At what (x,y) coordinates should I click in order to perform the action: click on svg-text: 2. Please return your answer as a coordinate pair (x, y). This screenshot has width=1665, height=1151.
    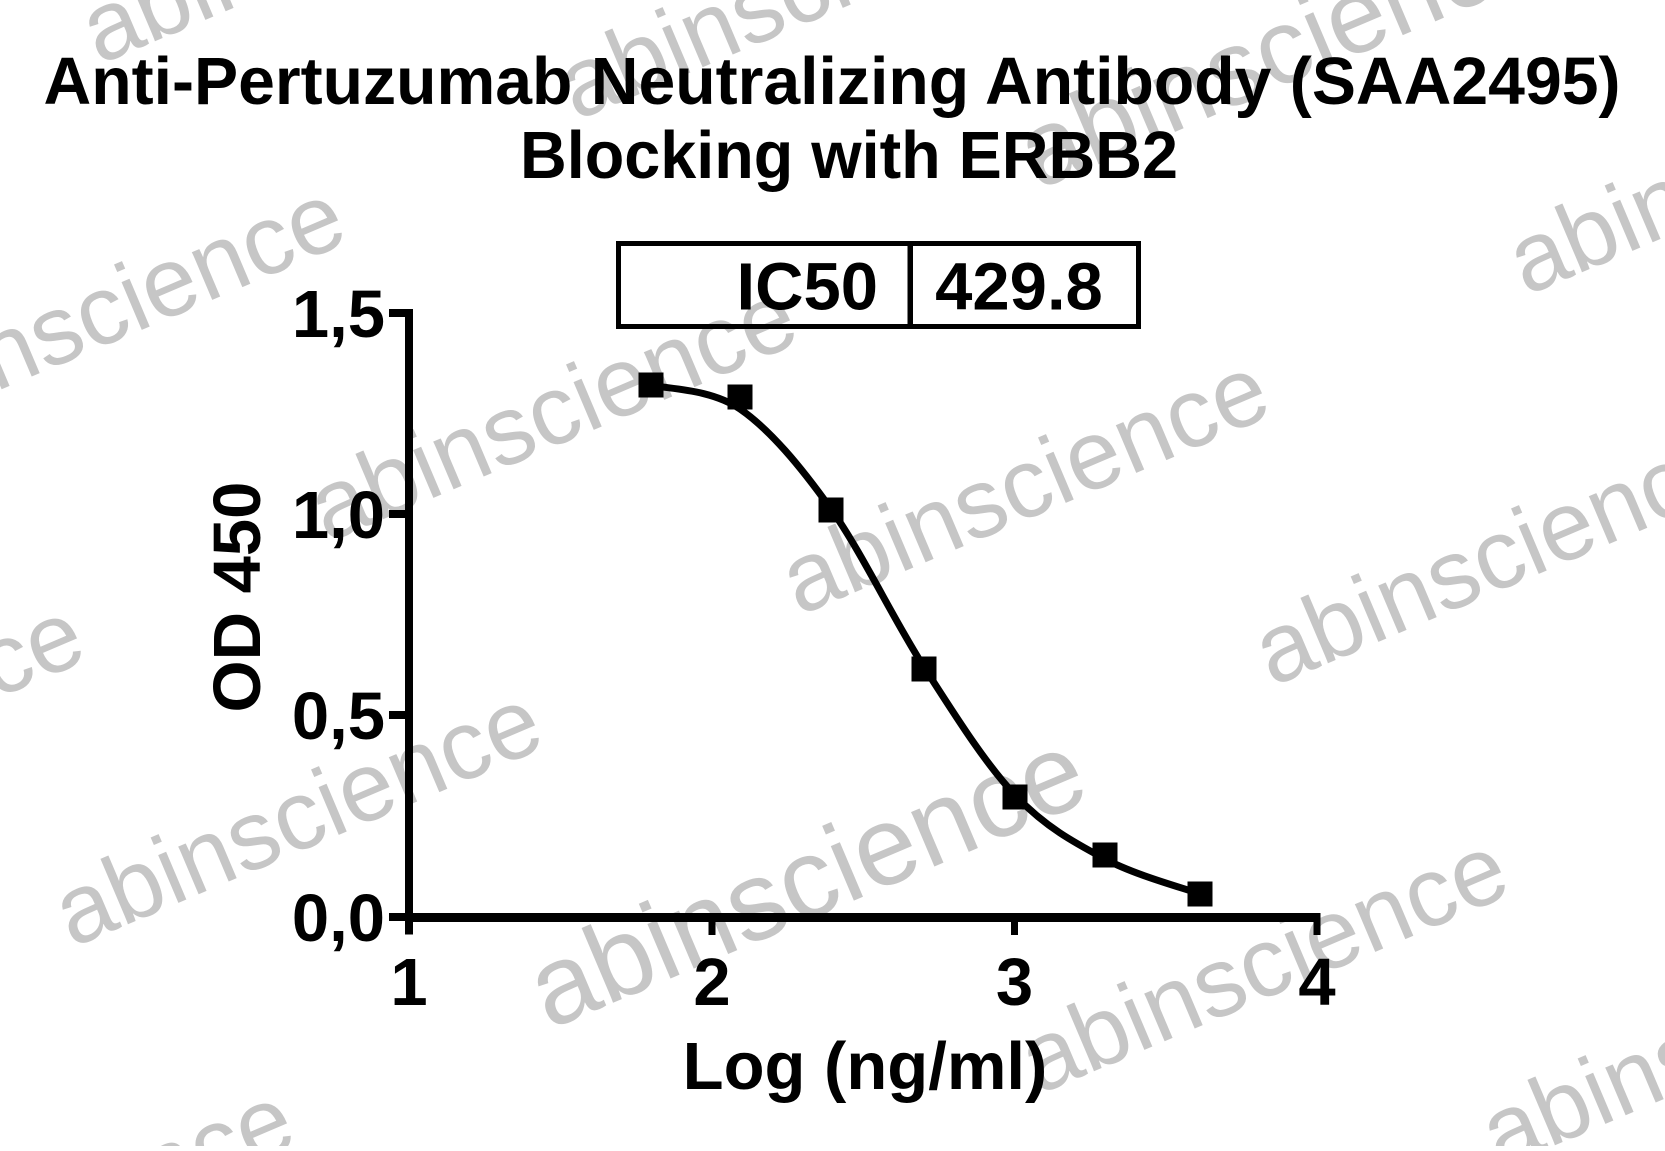
    Looking at the image, I should click on (711, 982).